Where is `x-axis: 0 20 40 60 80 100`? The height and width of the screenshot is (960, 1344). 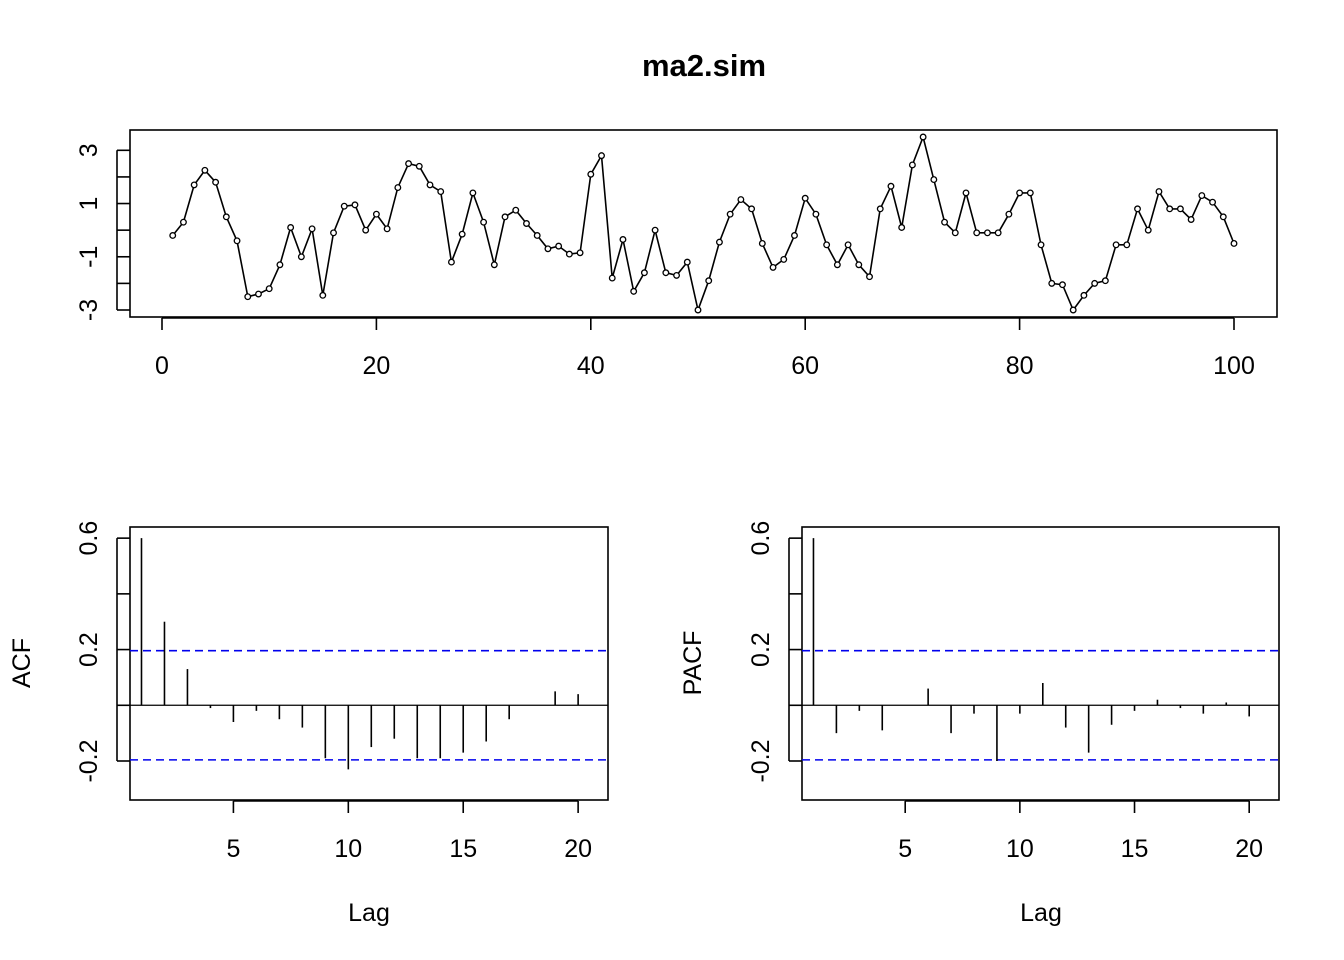
x-axis: 0 20 40 60 80 100 is located at coordinates (705, 348).